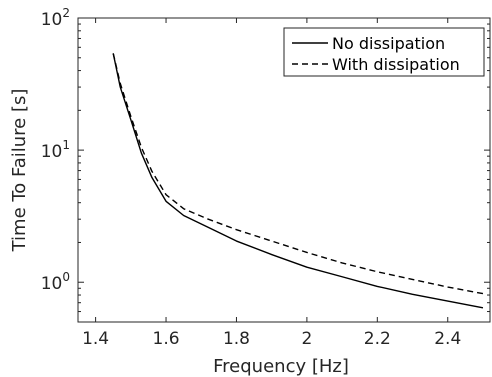 The height and width of the screenshot is (377, 492). Describe the element at coordinates (388, 43) in the screenshot. I see `legend-label: No dissipation` at that location.